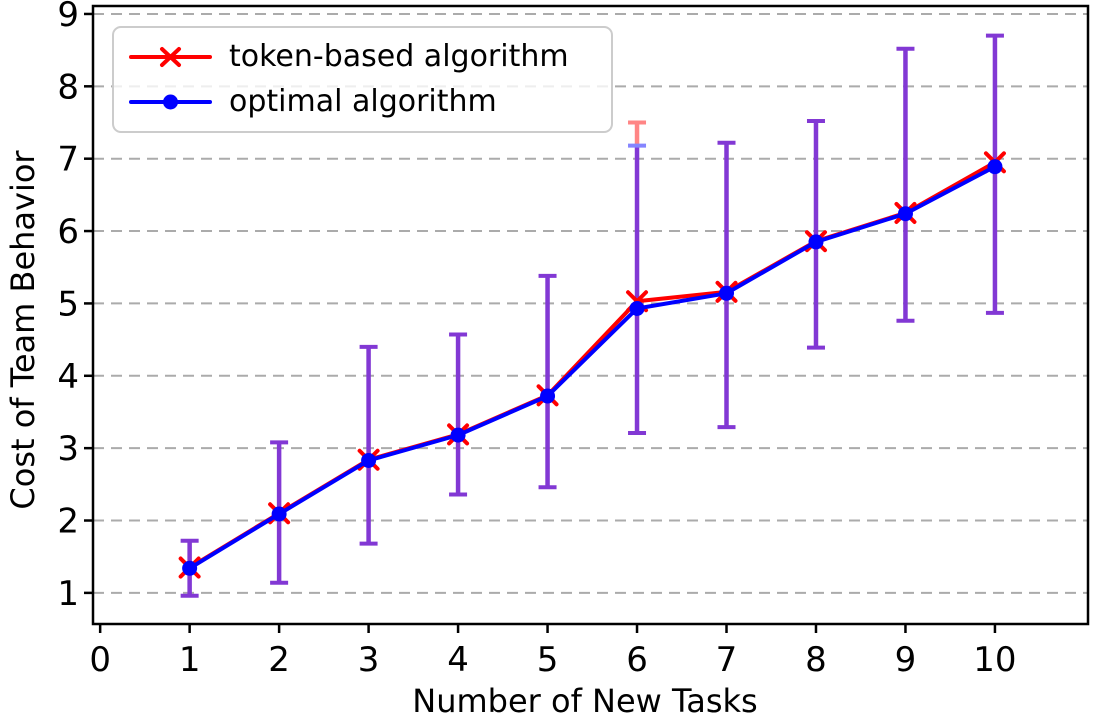 The image size is (1095, 723). I want to click on y-tick-label: 6, so click(68, 232).